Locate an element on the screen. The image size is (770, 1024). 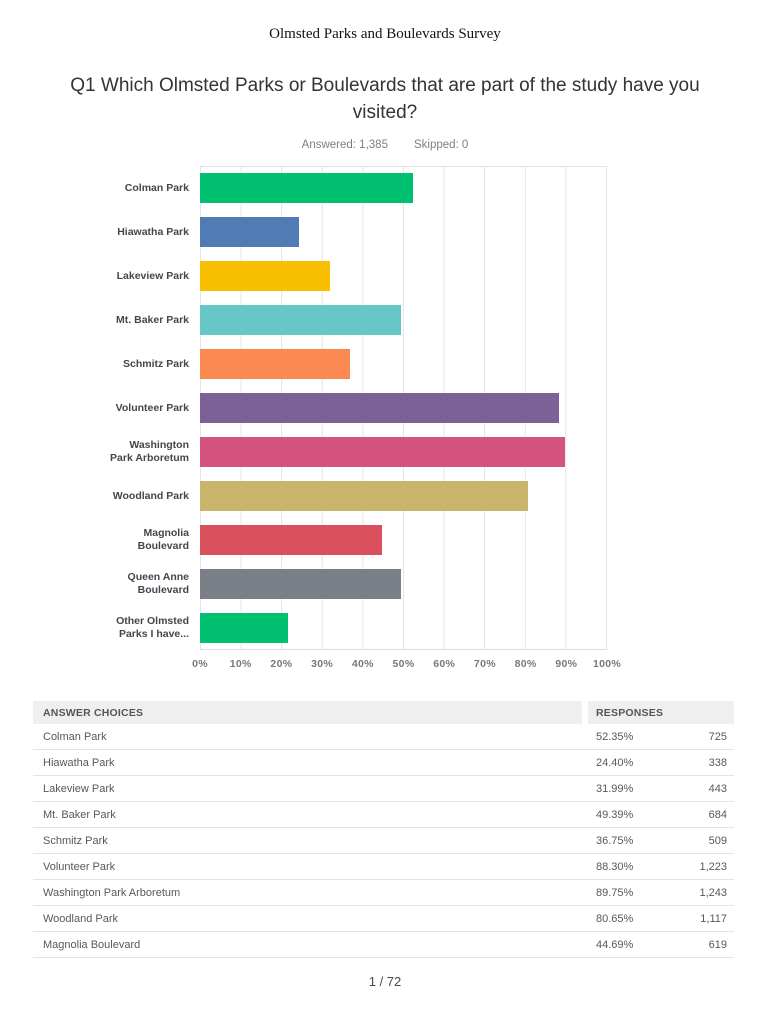
category-label: Volunteer Park is located at coordinates (152, 407).